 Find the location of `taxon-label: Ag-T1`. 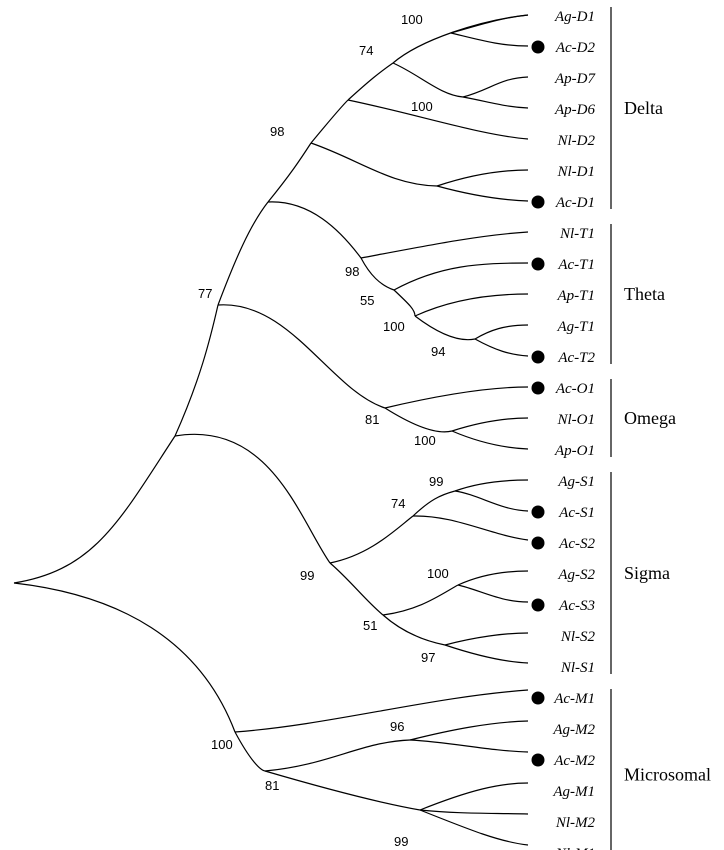

taxon-label: Ag-T1 is located at coordinates (576, 327).